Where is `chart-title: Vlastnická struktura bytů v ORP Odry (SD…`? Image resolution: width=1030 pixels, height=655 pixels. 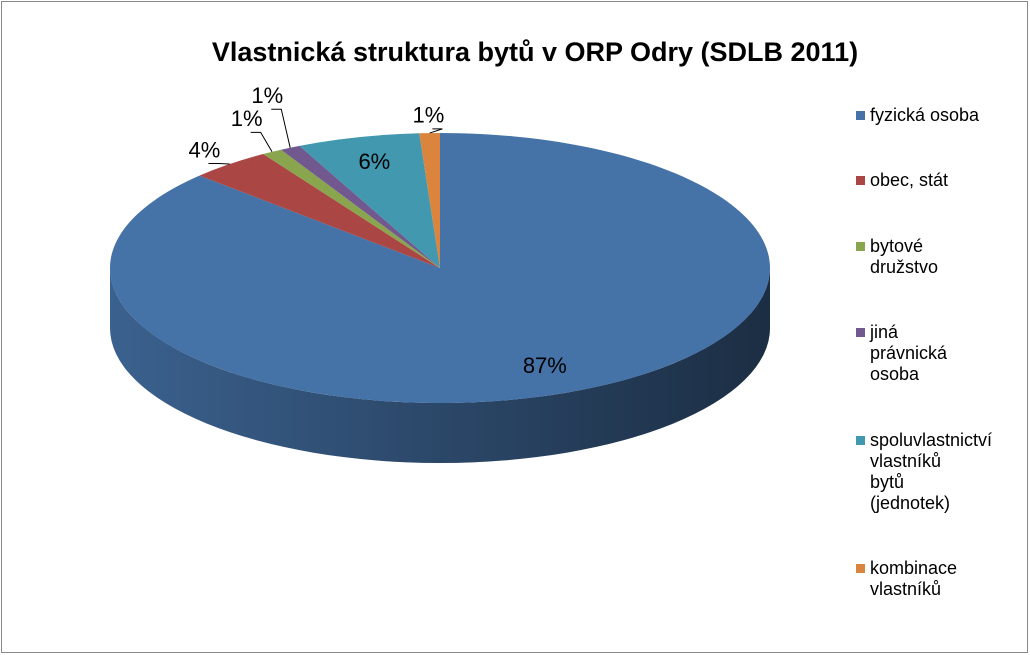 chart-title: Vlastnická struktura bytů v ORP Odry (SD… is located at coordinates (535, 52).